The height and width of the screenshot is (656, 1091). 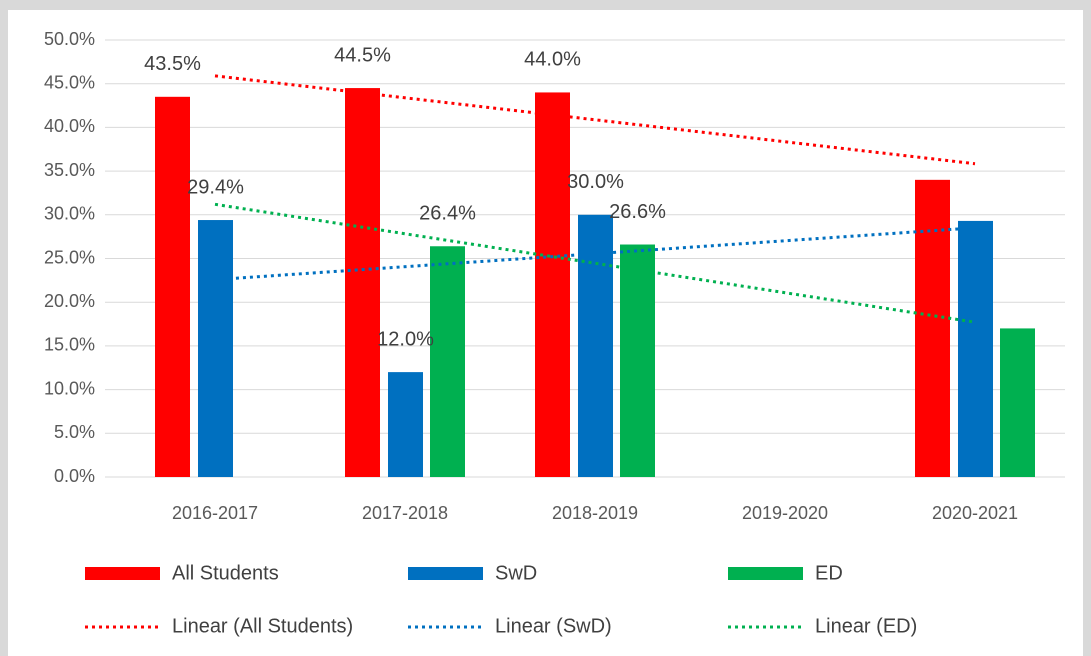 What do you see at coordinates (637, 212) in the screenshot?
I see `data-label: 26.6%` at bounding box center [637, 212].